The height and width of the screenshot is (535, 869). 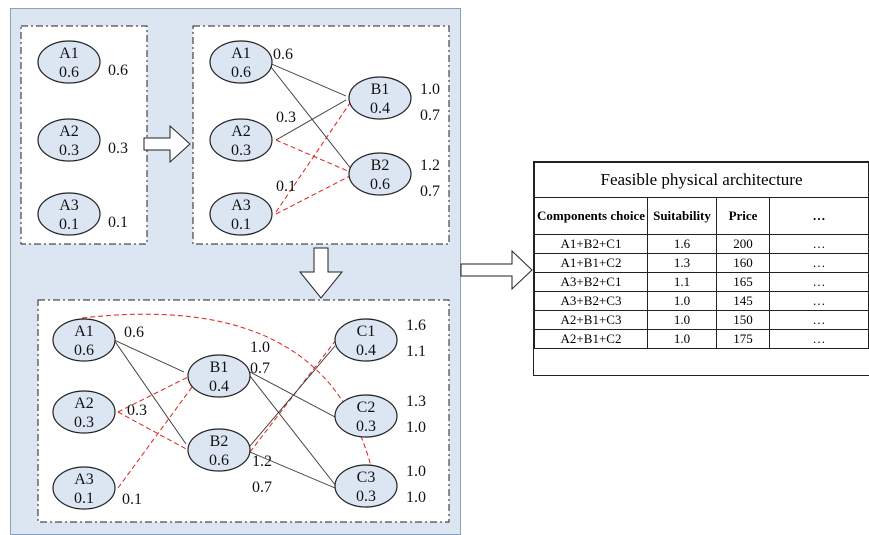 What do you see at coordinates (321, 273) in the screenshot?
I see `arrow-down` at bounding box center [321, 273].